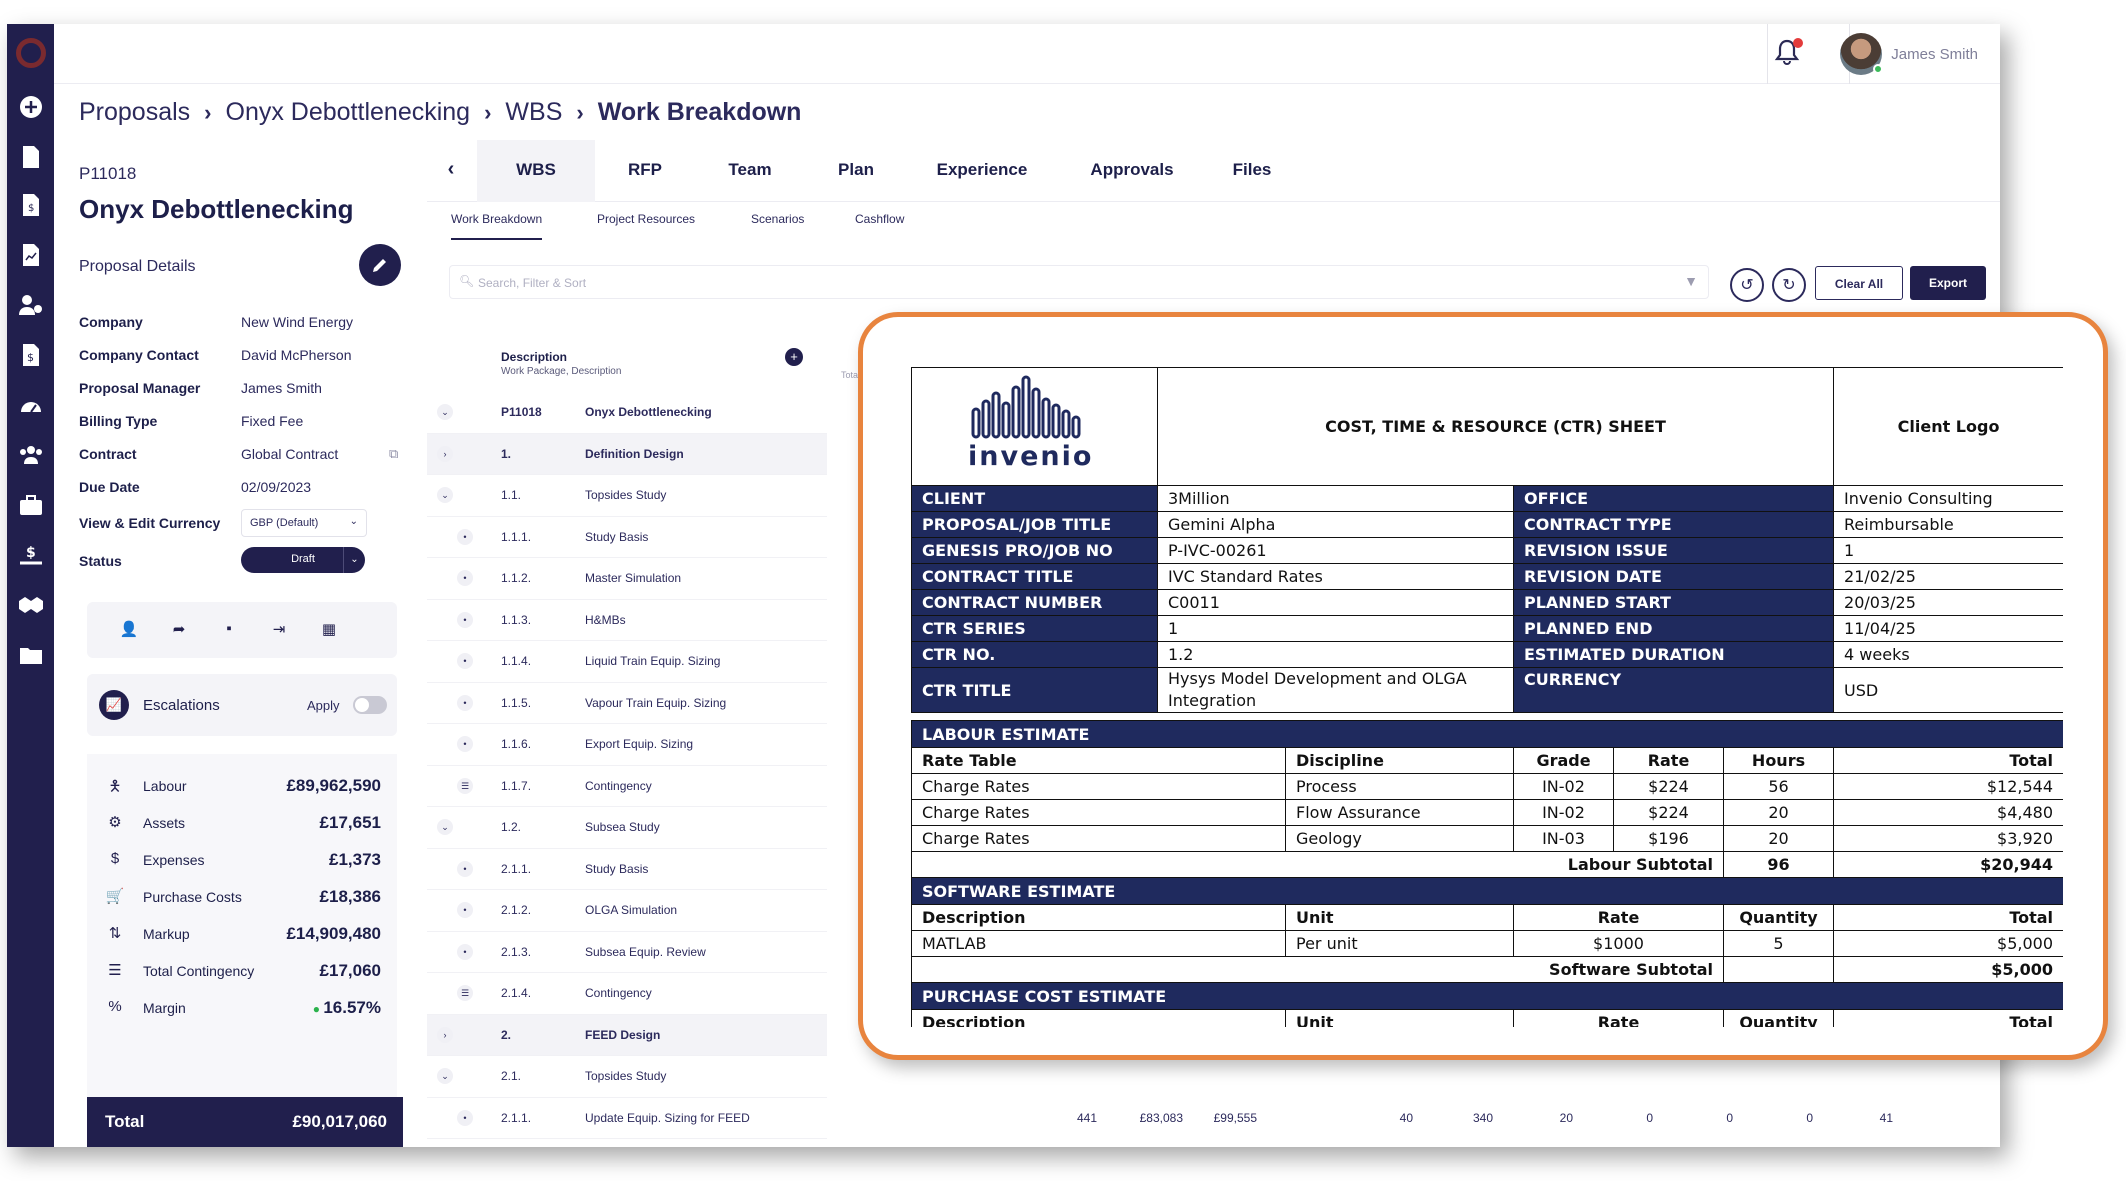 The height and width of the screenshot is (1181, 2126). I want to click on tab-rfp: RFP, so click(645, 169).